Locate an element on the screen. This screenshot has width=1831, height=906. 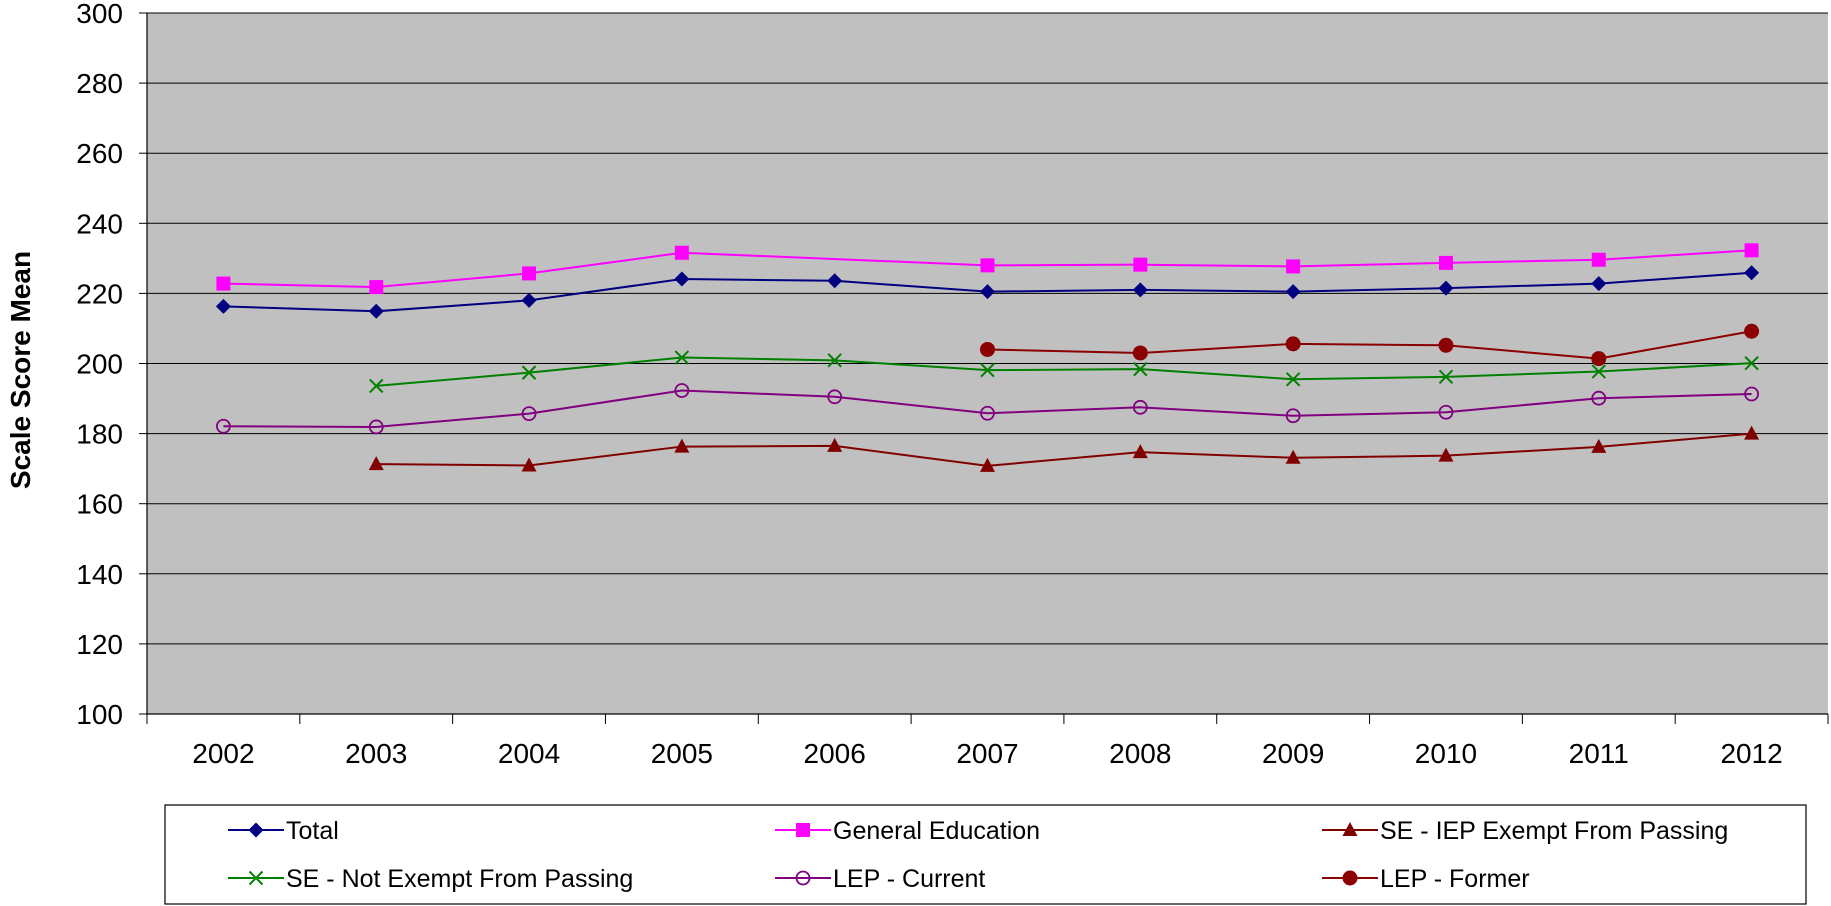
y-tick-label: 100 is located at coordinates (99, 714).